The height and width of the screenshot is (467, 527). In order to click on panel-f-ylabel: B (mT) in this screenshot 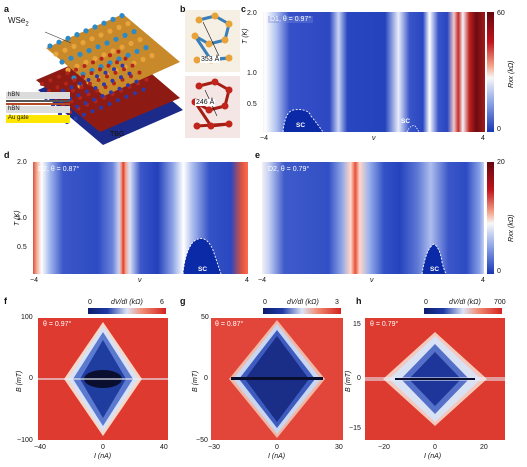, I will do `click(19, 381)`.